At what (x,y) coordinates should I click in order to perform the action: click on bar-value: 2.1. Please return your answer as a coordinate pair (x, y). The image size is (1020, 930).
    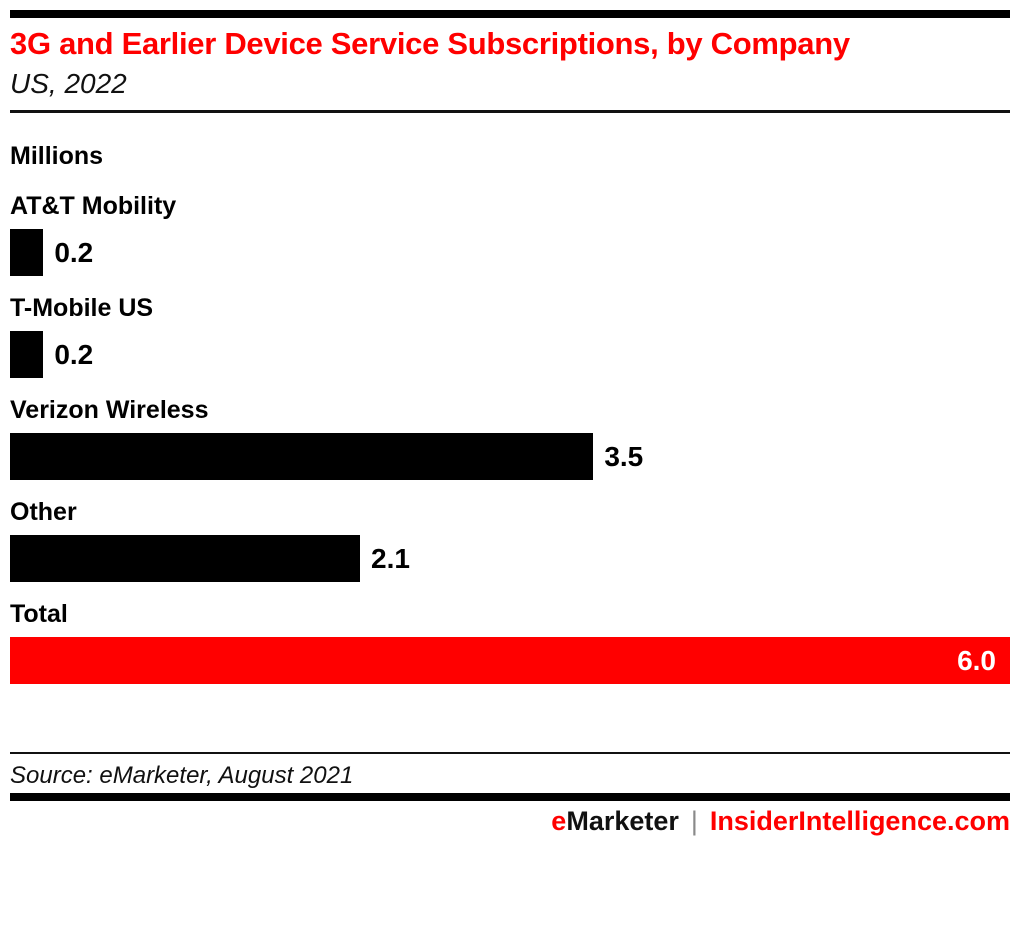
    Looking at the image, I should click on (390, 558).